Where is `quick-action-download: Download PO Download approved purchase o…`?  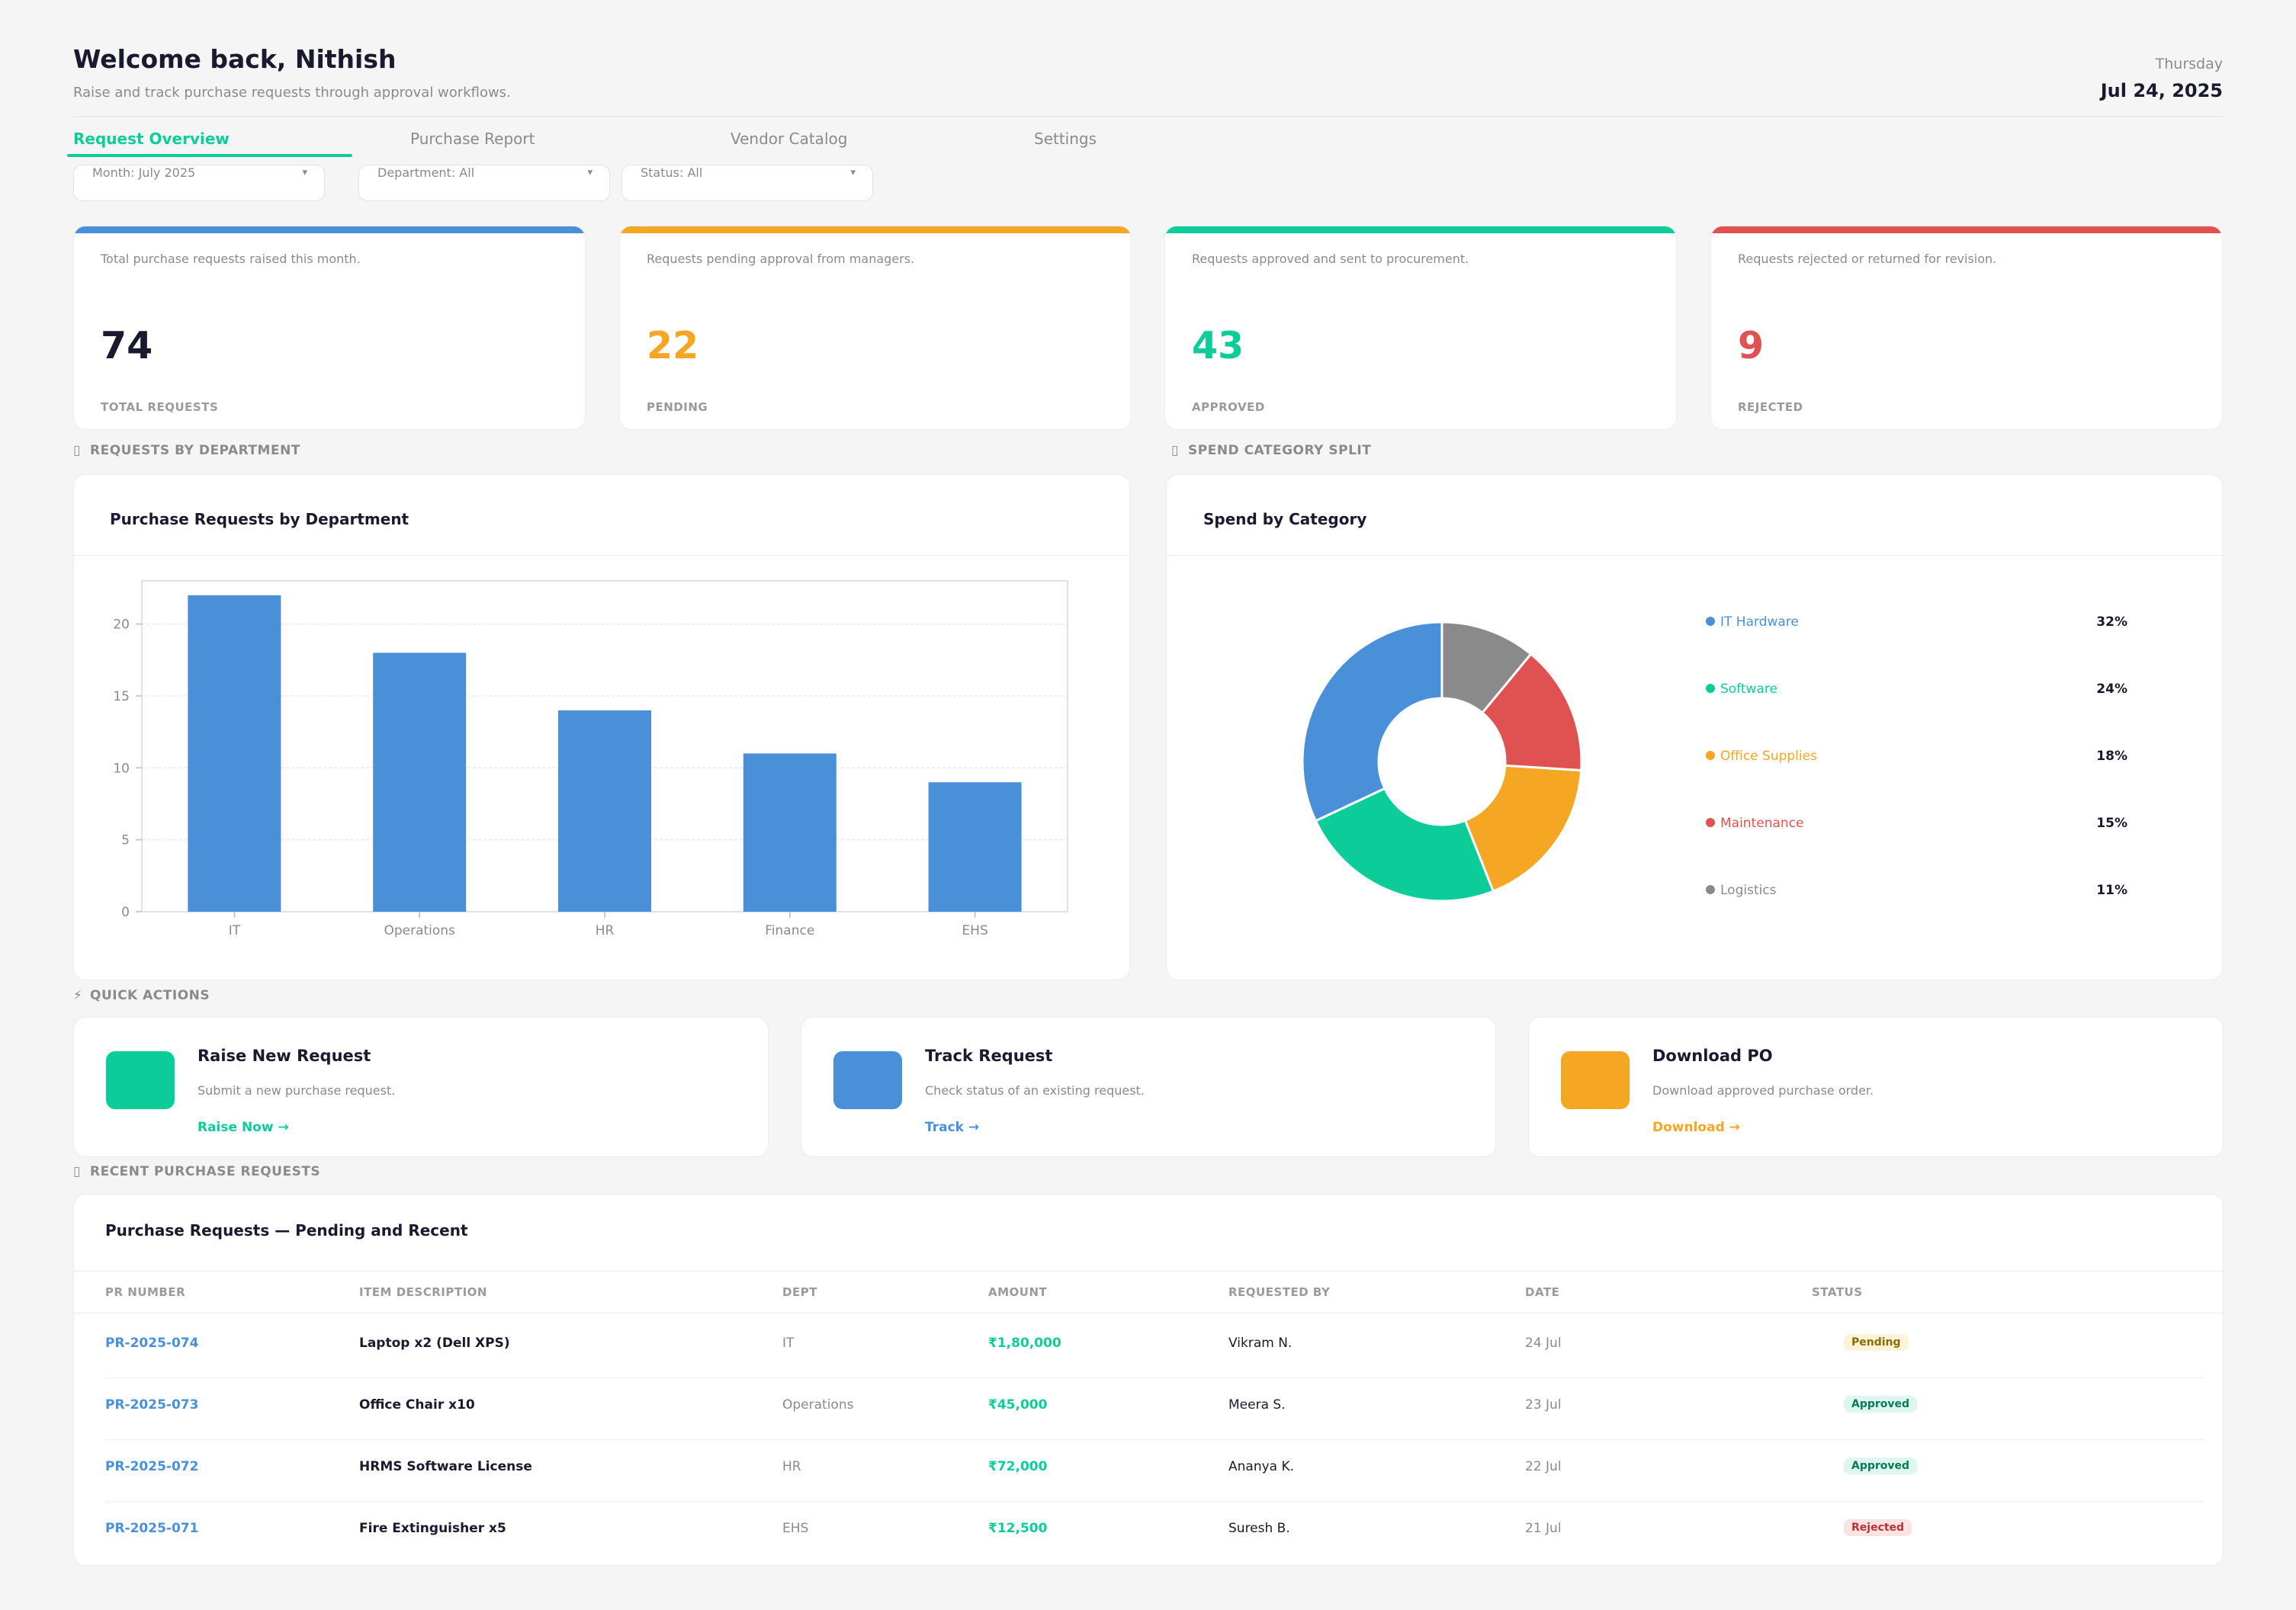 quick-action-download: Download PO Download approved purchase o… is located at coordinates (1876, 1087).